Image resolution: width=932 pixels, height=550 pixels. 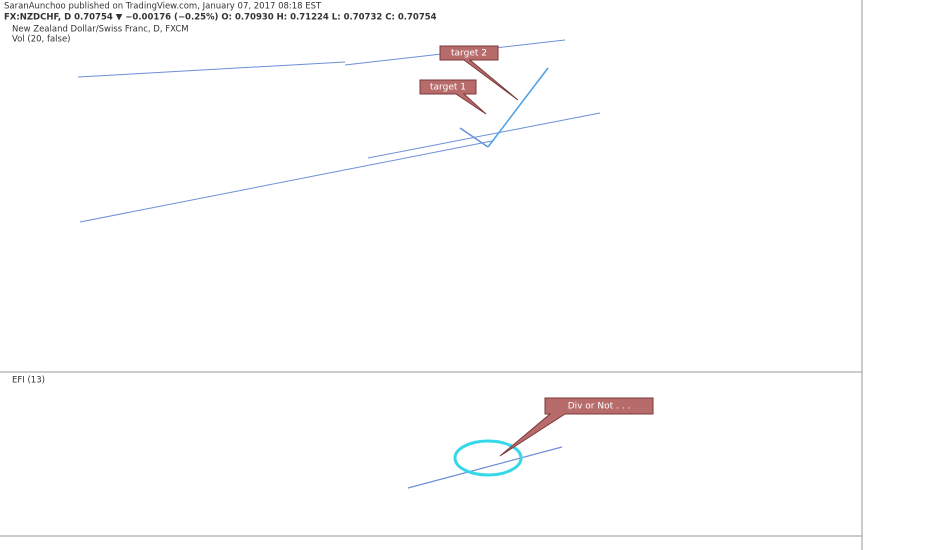 What do you see at coordinates (41, 40) in the screenshot?
I see `volume-label: Vol (20, false)` at bounding box center [41, 40].